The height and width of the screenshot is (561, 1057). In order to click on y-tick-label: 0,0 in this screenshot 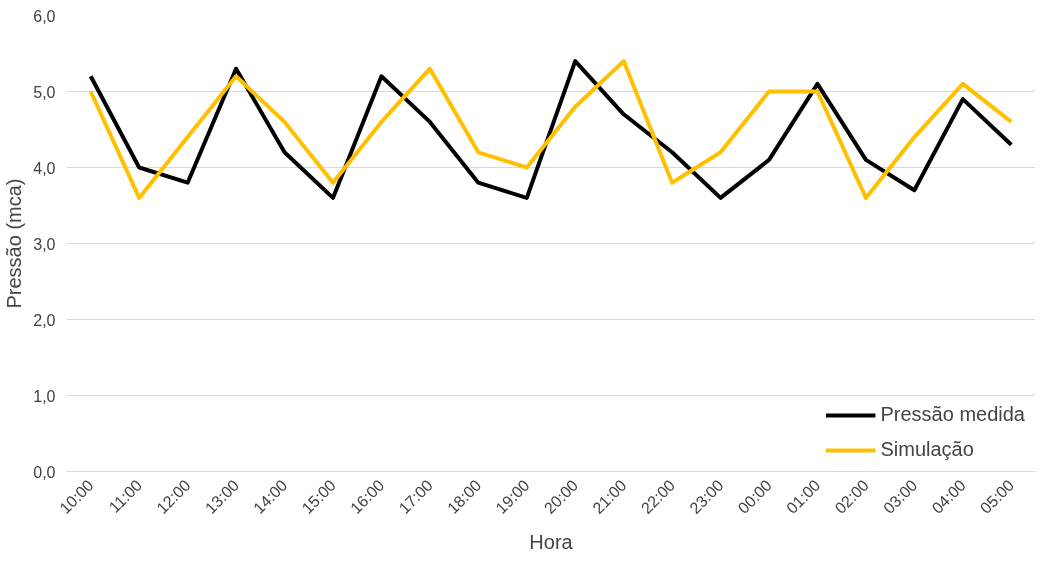, I will do `click(44, 472)`.